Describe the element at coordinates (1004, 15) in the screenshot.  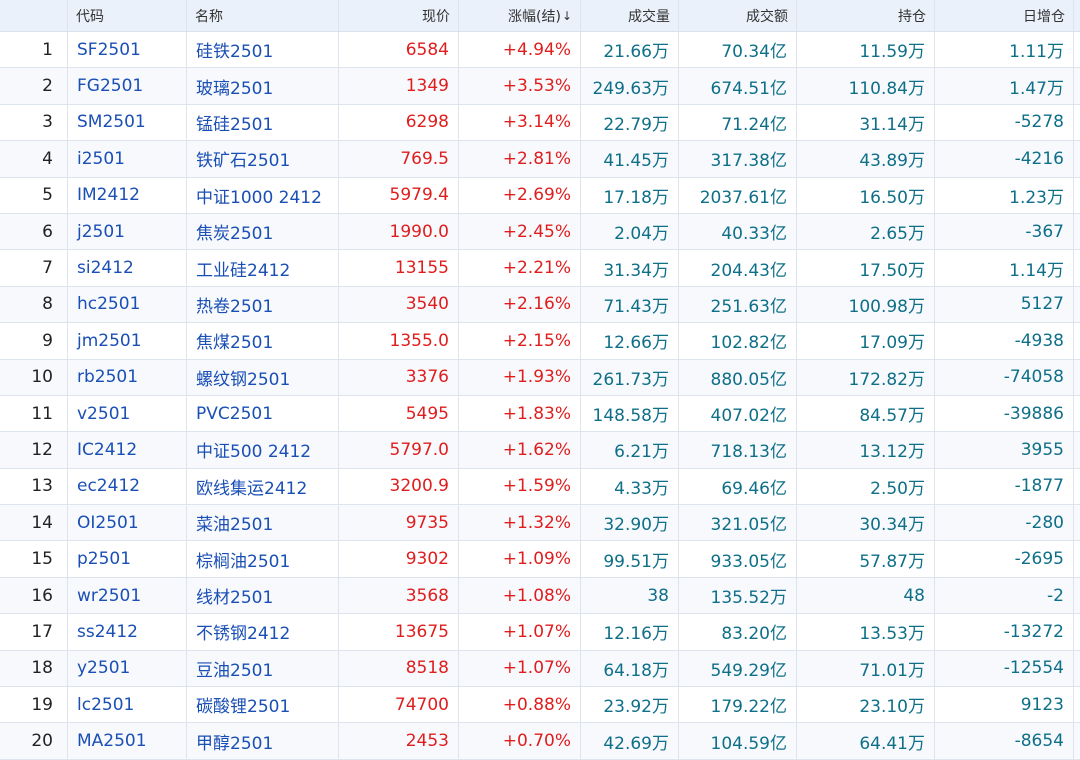
I see `header-daily-oi-change: 日增仓` at that location.